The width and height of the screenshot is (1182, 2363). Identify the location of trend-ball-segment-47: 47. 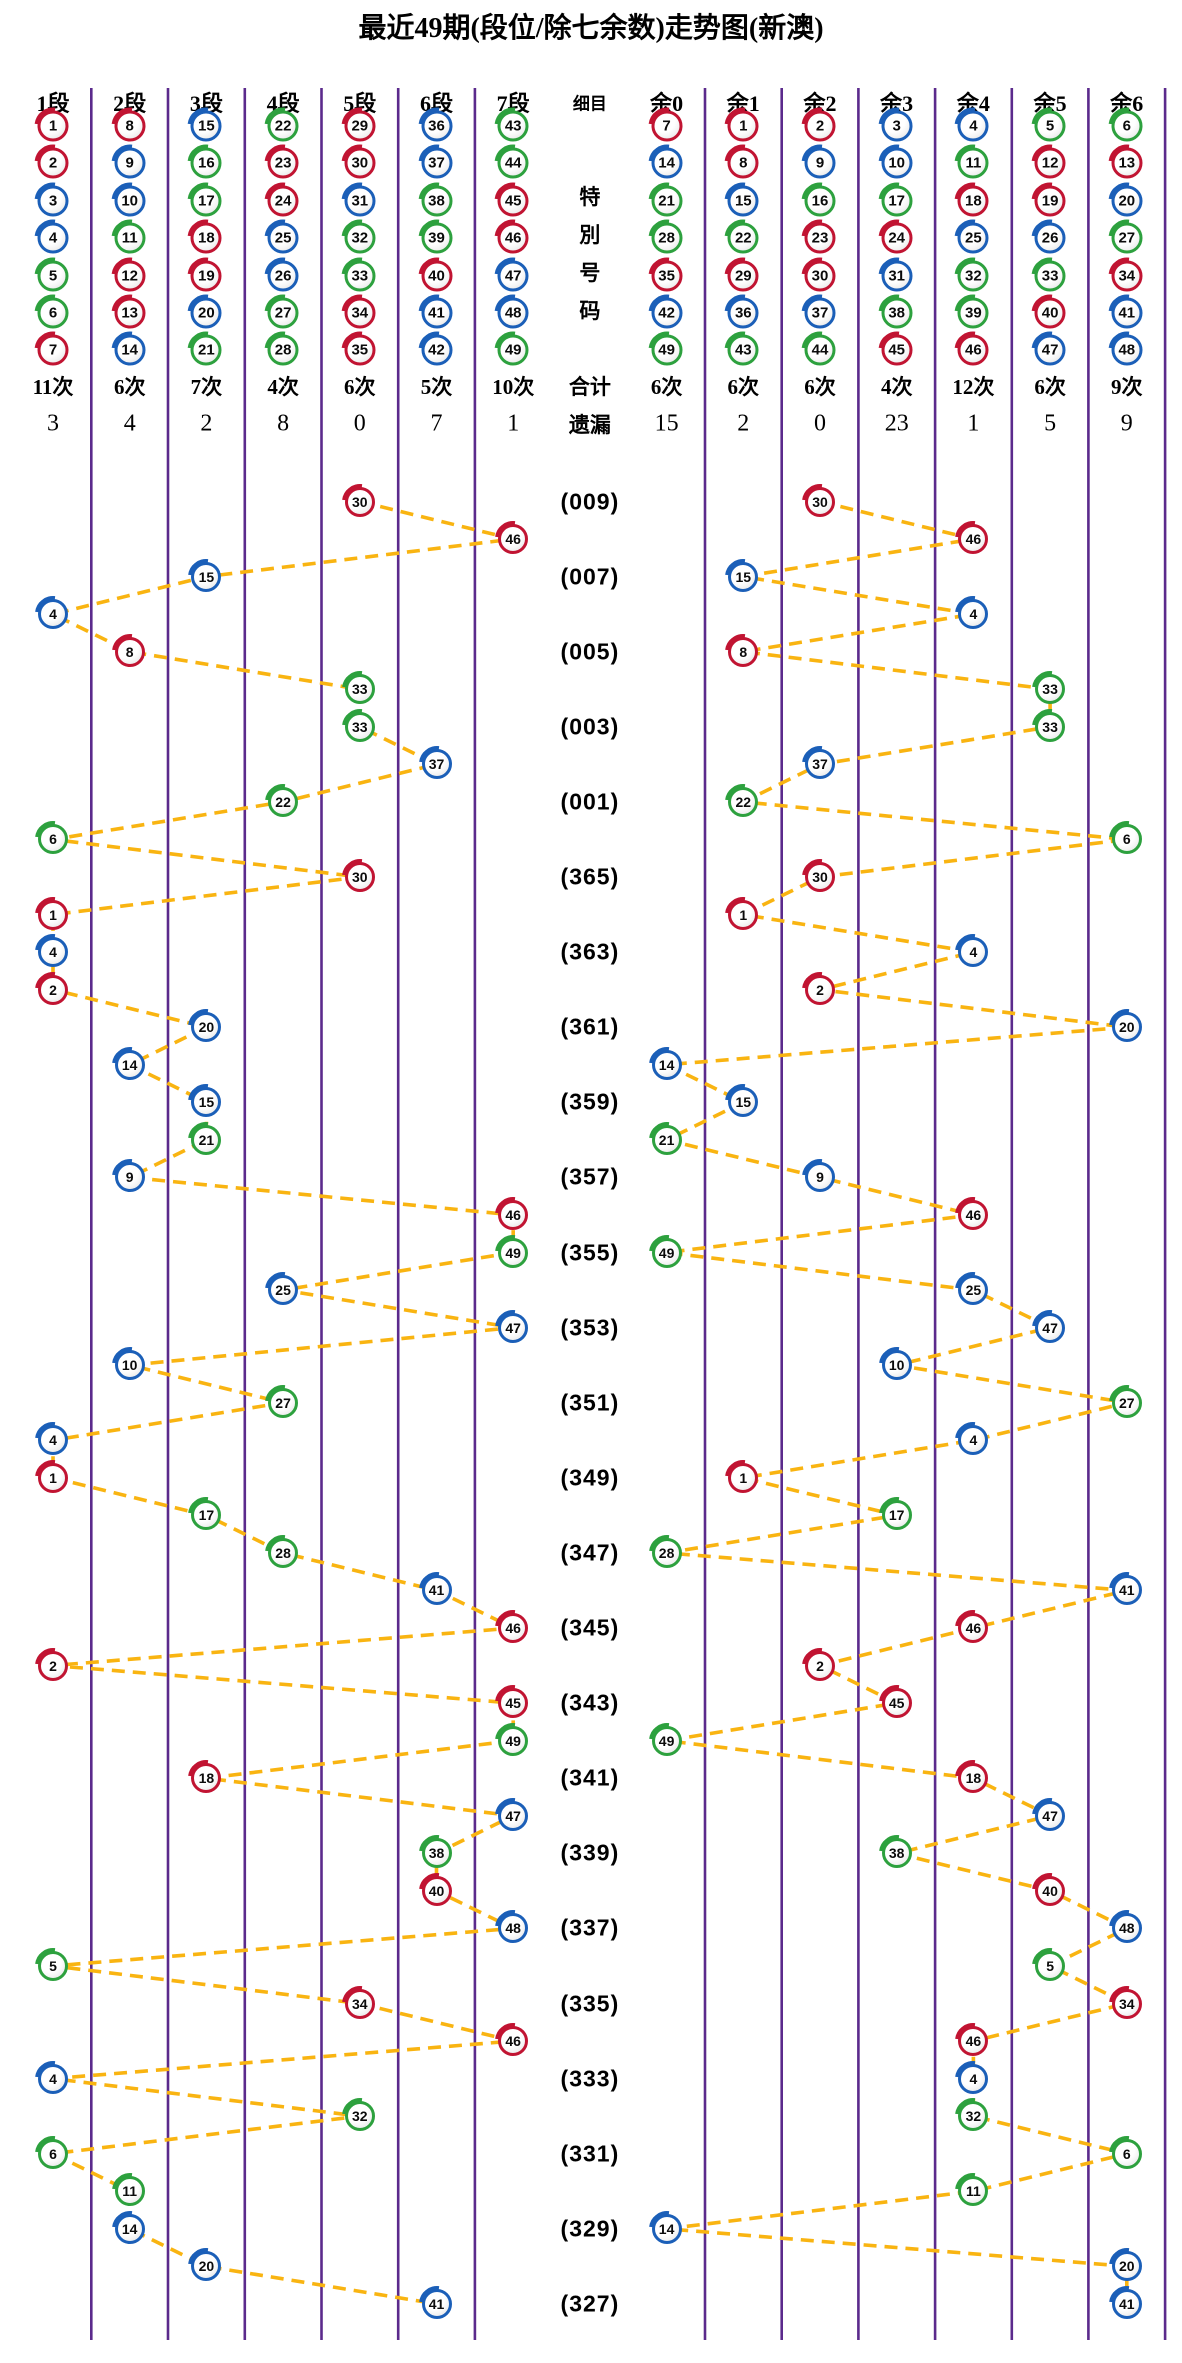
(513, 1327).